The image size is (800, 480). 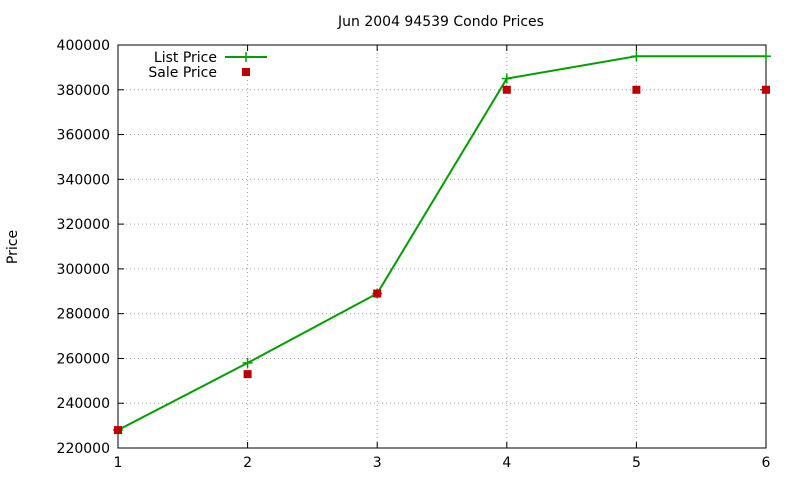 What do you see at coordinates (83, 404) in the screenshot?
I see `y-tick-label: 240000` at bounding box center [83, 404].